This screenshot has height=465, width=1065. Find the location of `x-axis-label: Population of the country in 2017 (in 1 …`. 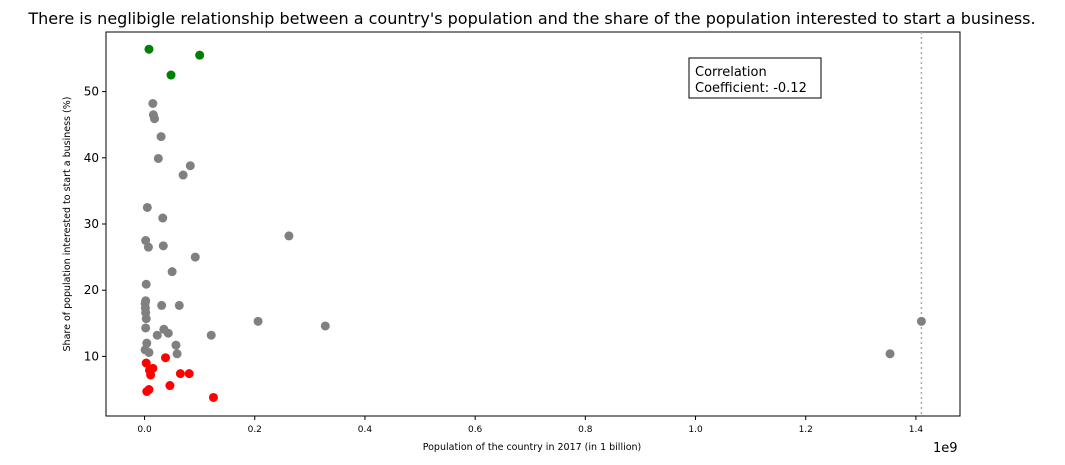

x-axis-label: Population of the country in 2017 (in 1 … is located at coordinates (532, 447).